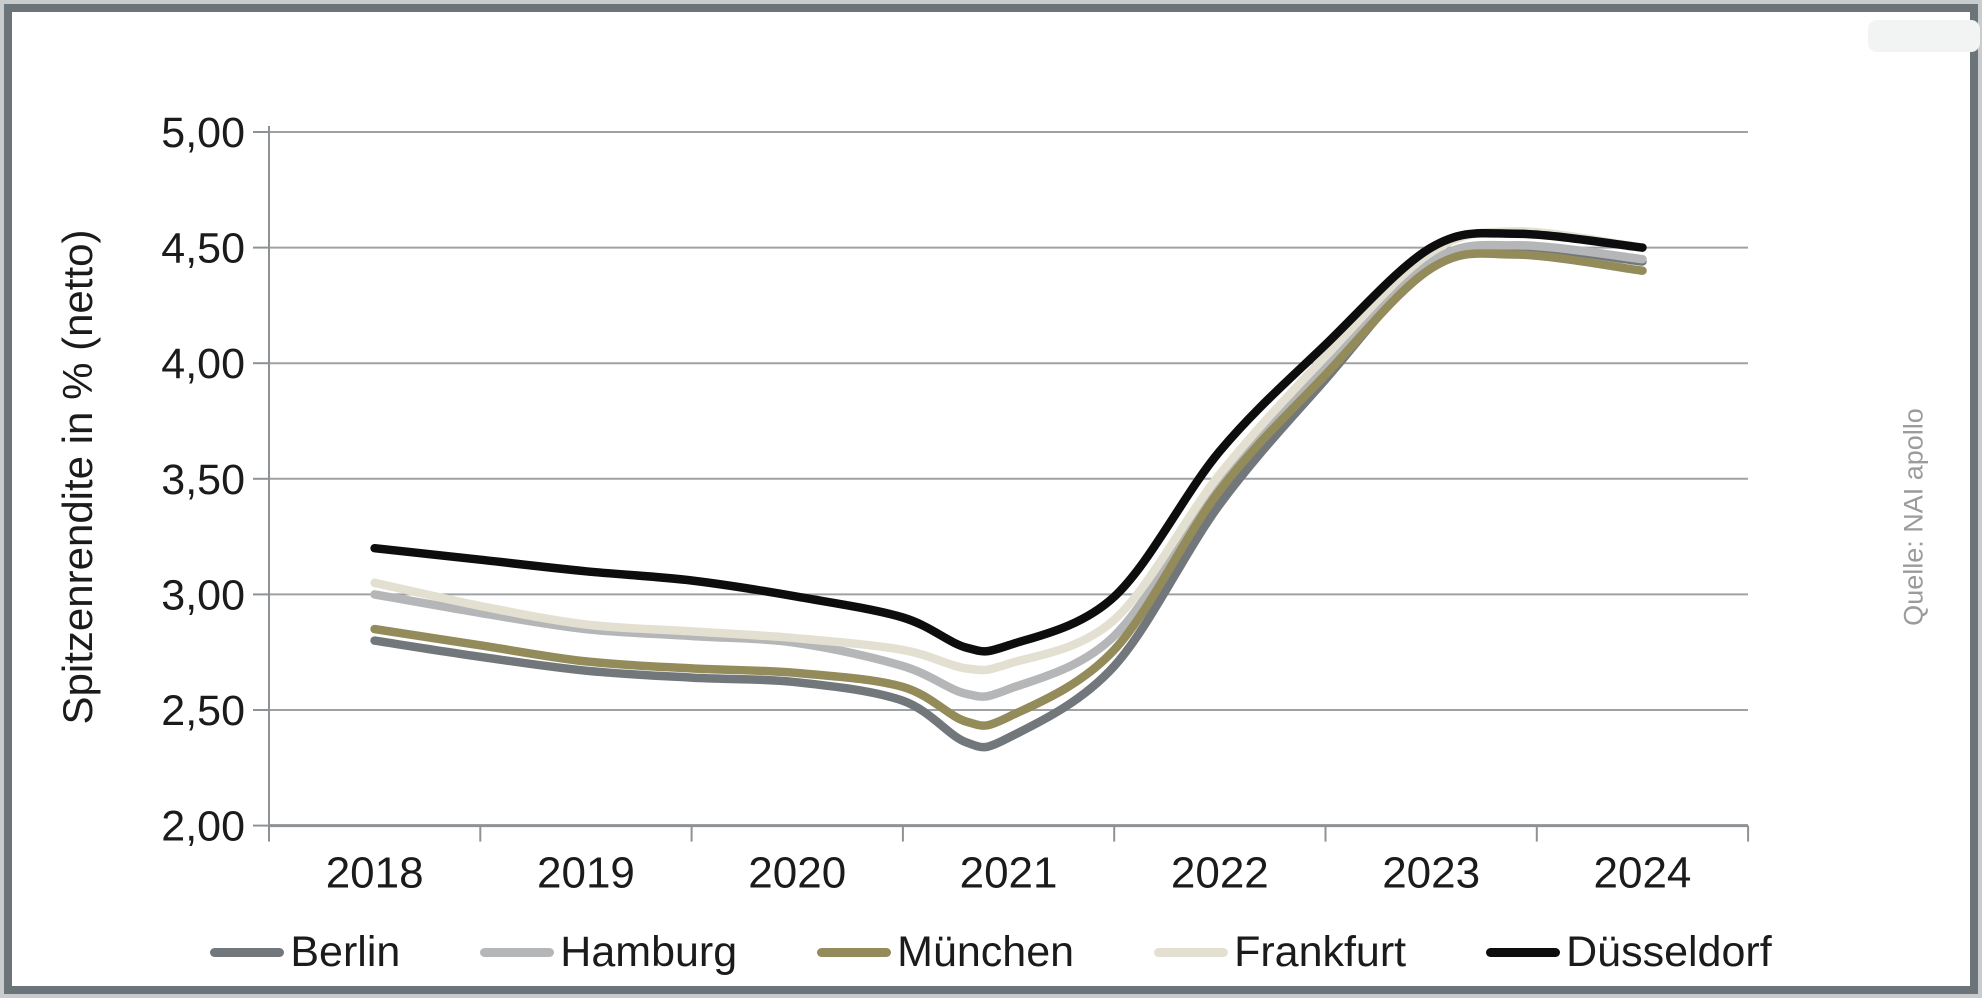 This screenshot has width=1982, height=998. I want to click on y-tick-label: 3,00, so click(203, 595).